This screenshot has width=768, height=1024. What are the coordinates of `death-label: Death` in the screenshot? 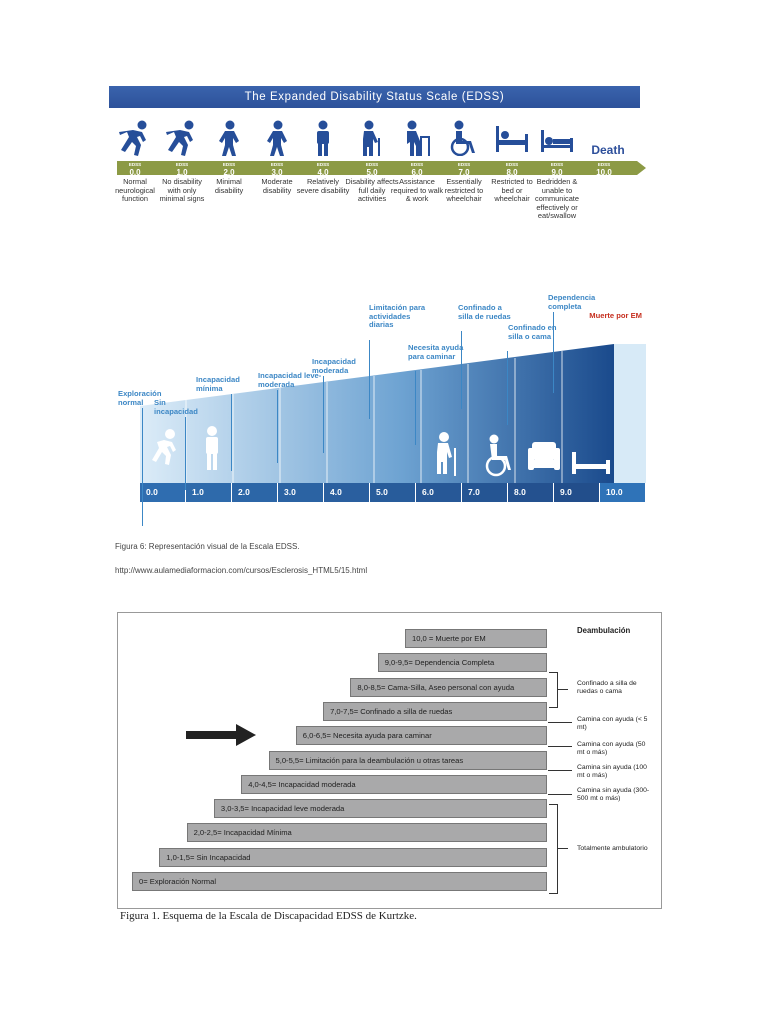 It's located at (608, 150).